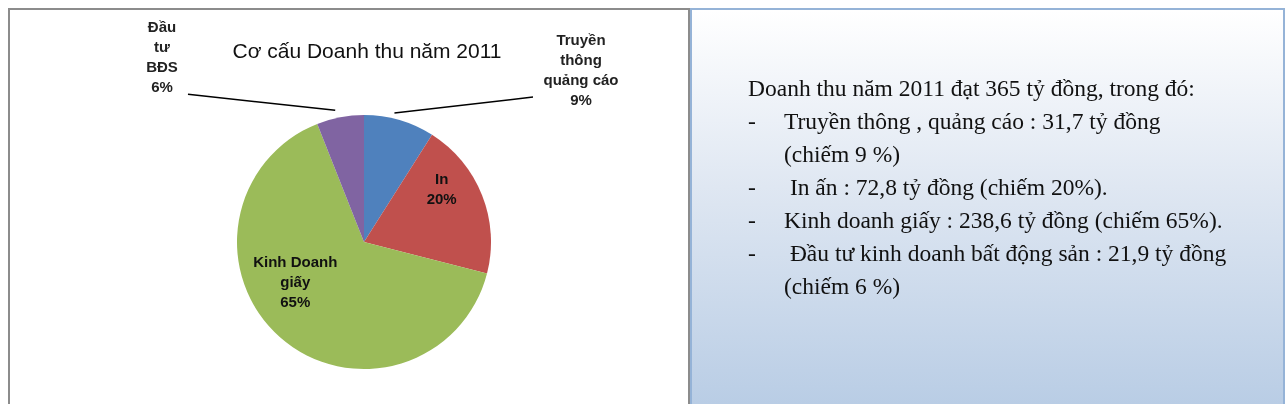  What do you see at coordinates (955, 138) in the screenshot?
I see `text: - Truyền thông , quảng cáo : 31,7 tỷ đồng (chiếm 9 %)` at bounding box center [955, 138].